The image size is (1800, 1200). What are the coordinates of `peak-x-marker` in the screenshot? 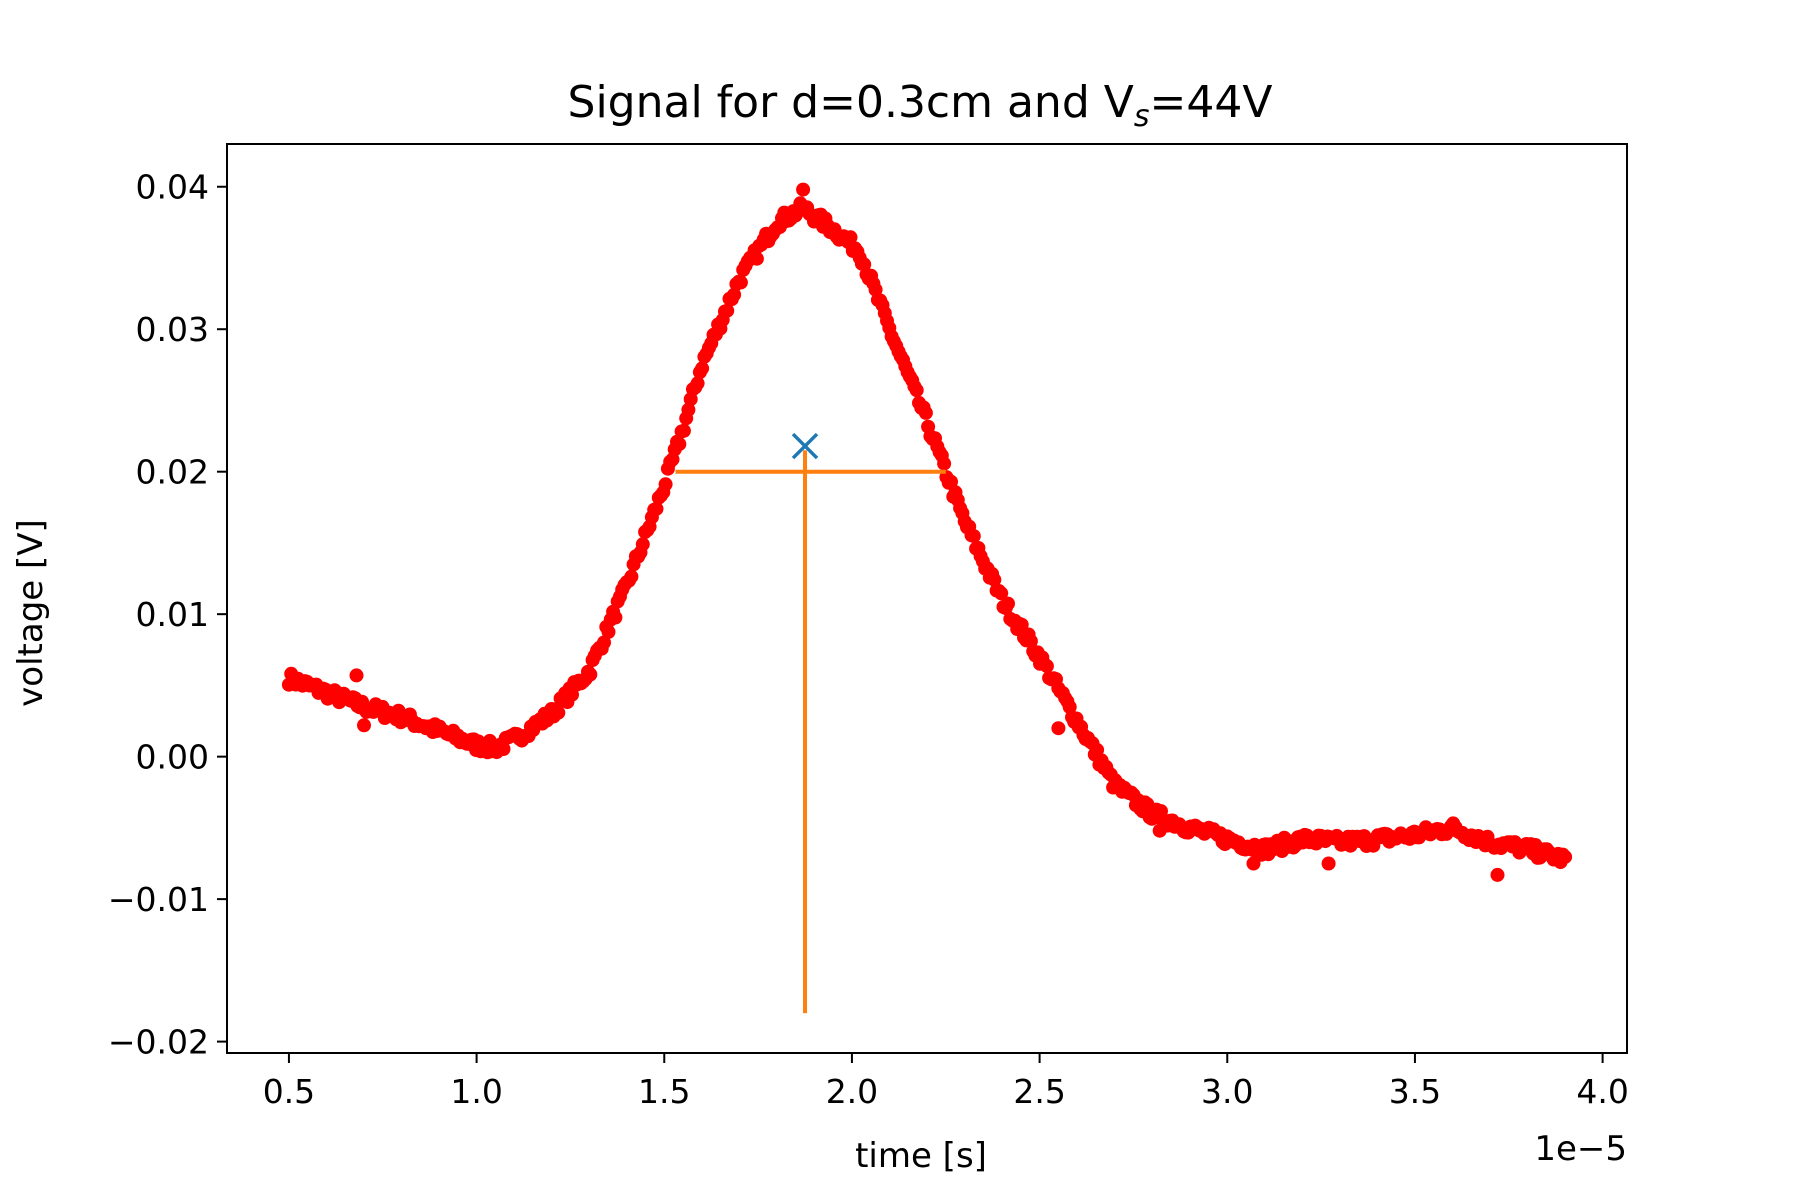 It's located at (805, 446).